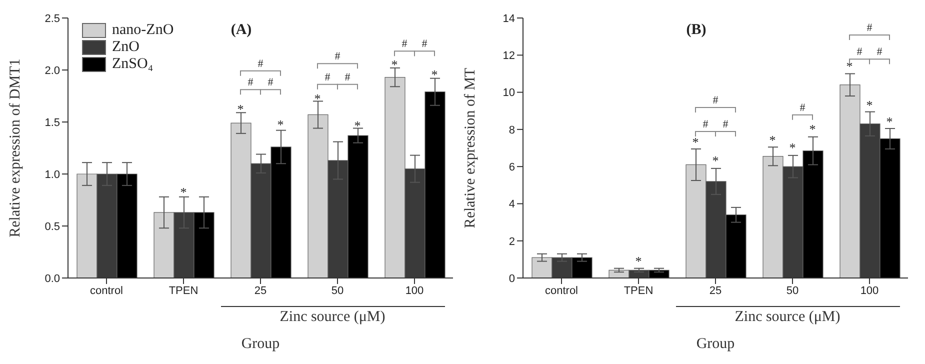 The image size is (925, 364). Describe the element at coordinates (52, 18) in the screenshot. I see `y-tick-label: 2.5` at that location.